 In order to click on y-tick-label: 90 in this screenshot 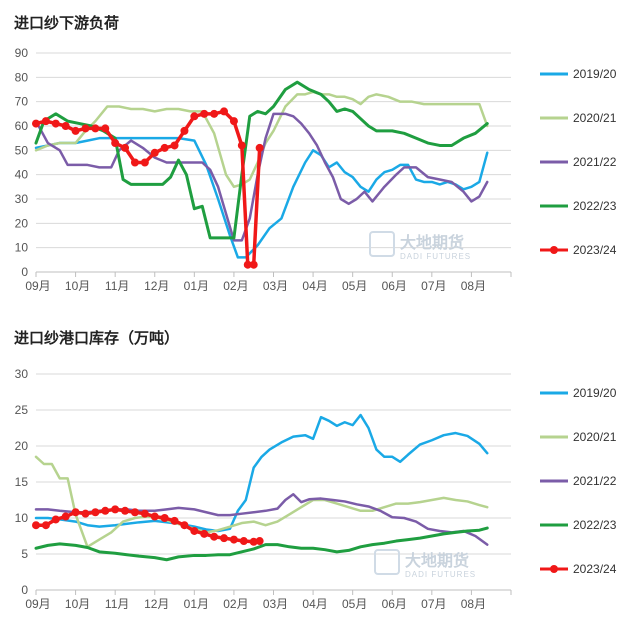, I will do `click(22, 53)`.